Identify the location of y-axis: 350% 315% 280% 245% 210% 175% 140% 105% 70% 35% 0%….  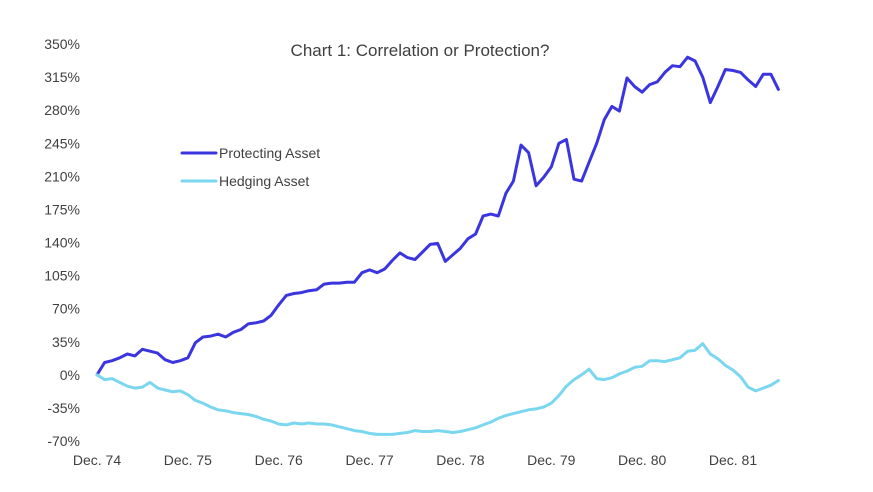
(62, 242).